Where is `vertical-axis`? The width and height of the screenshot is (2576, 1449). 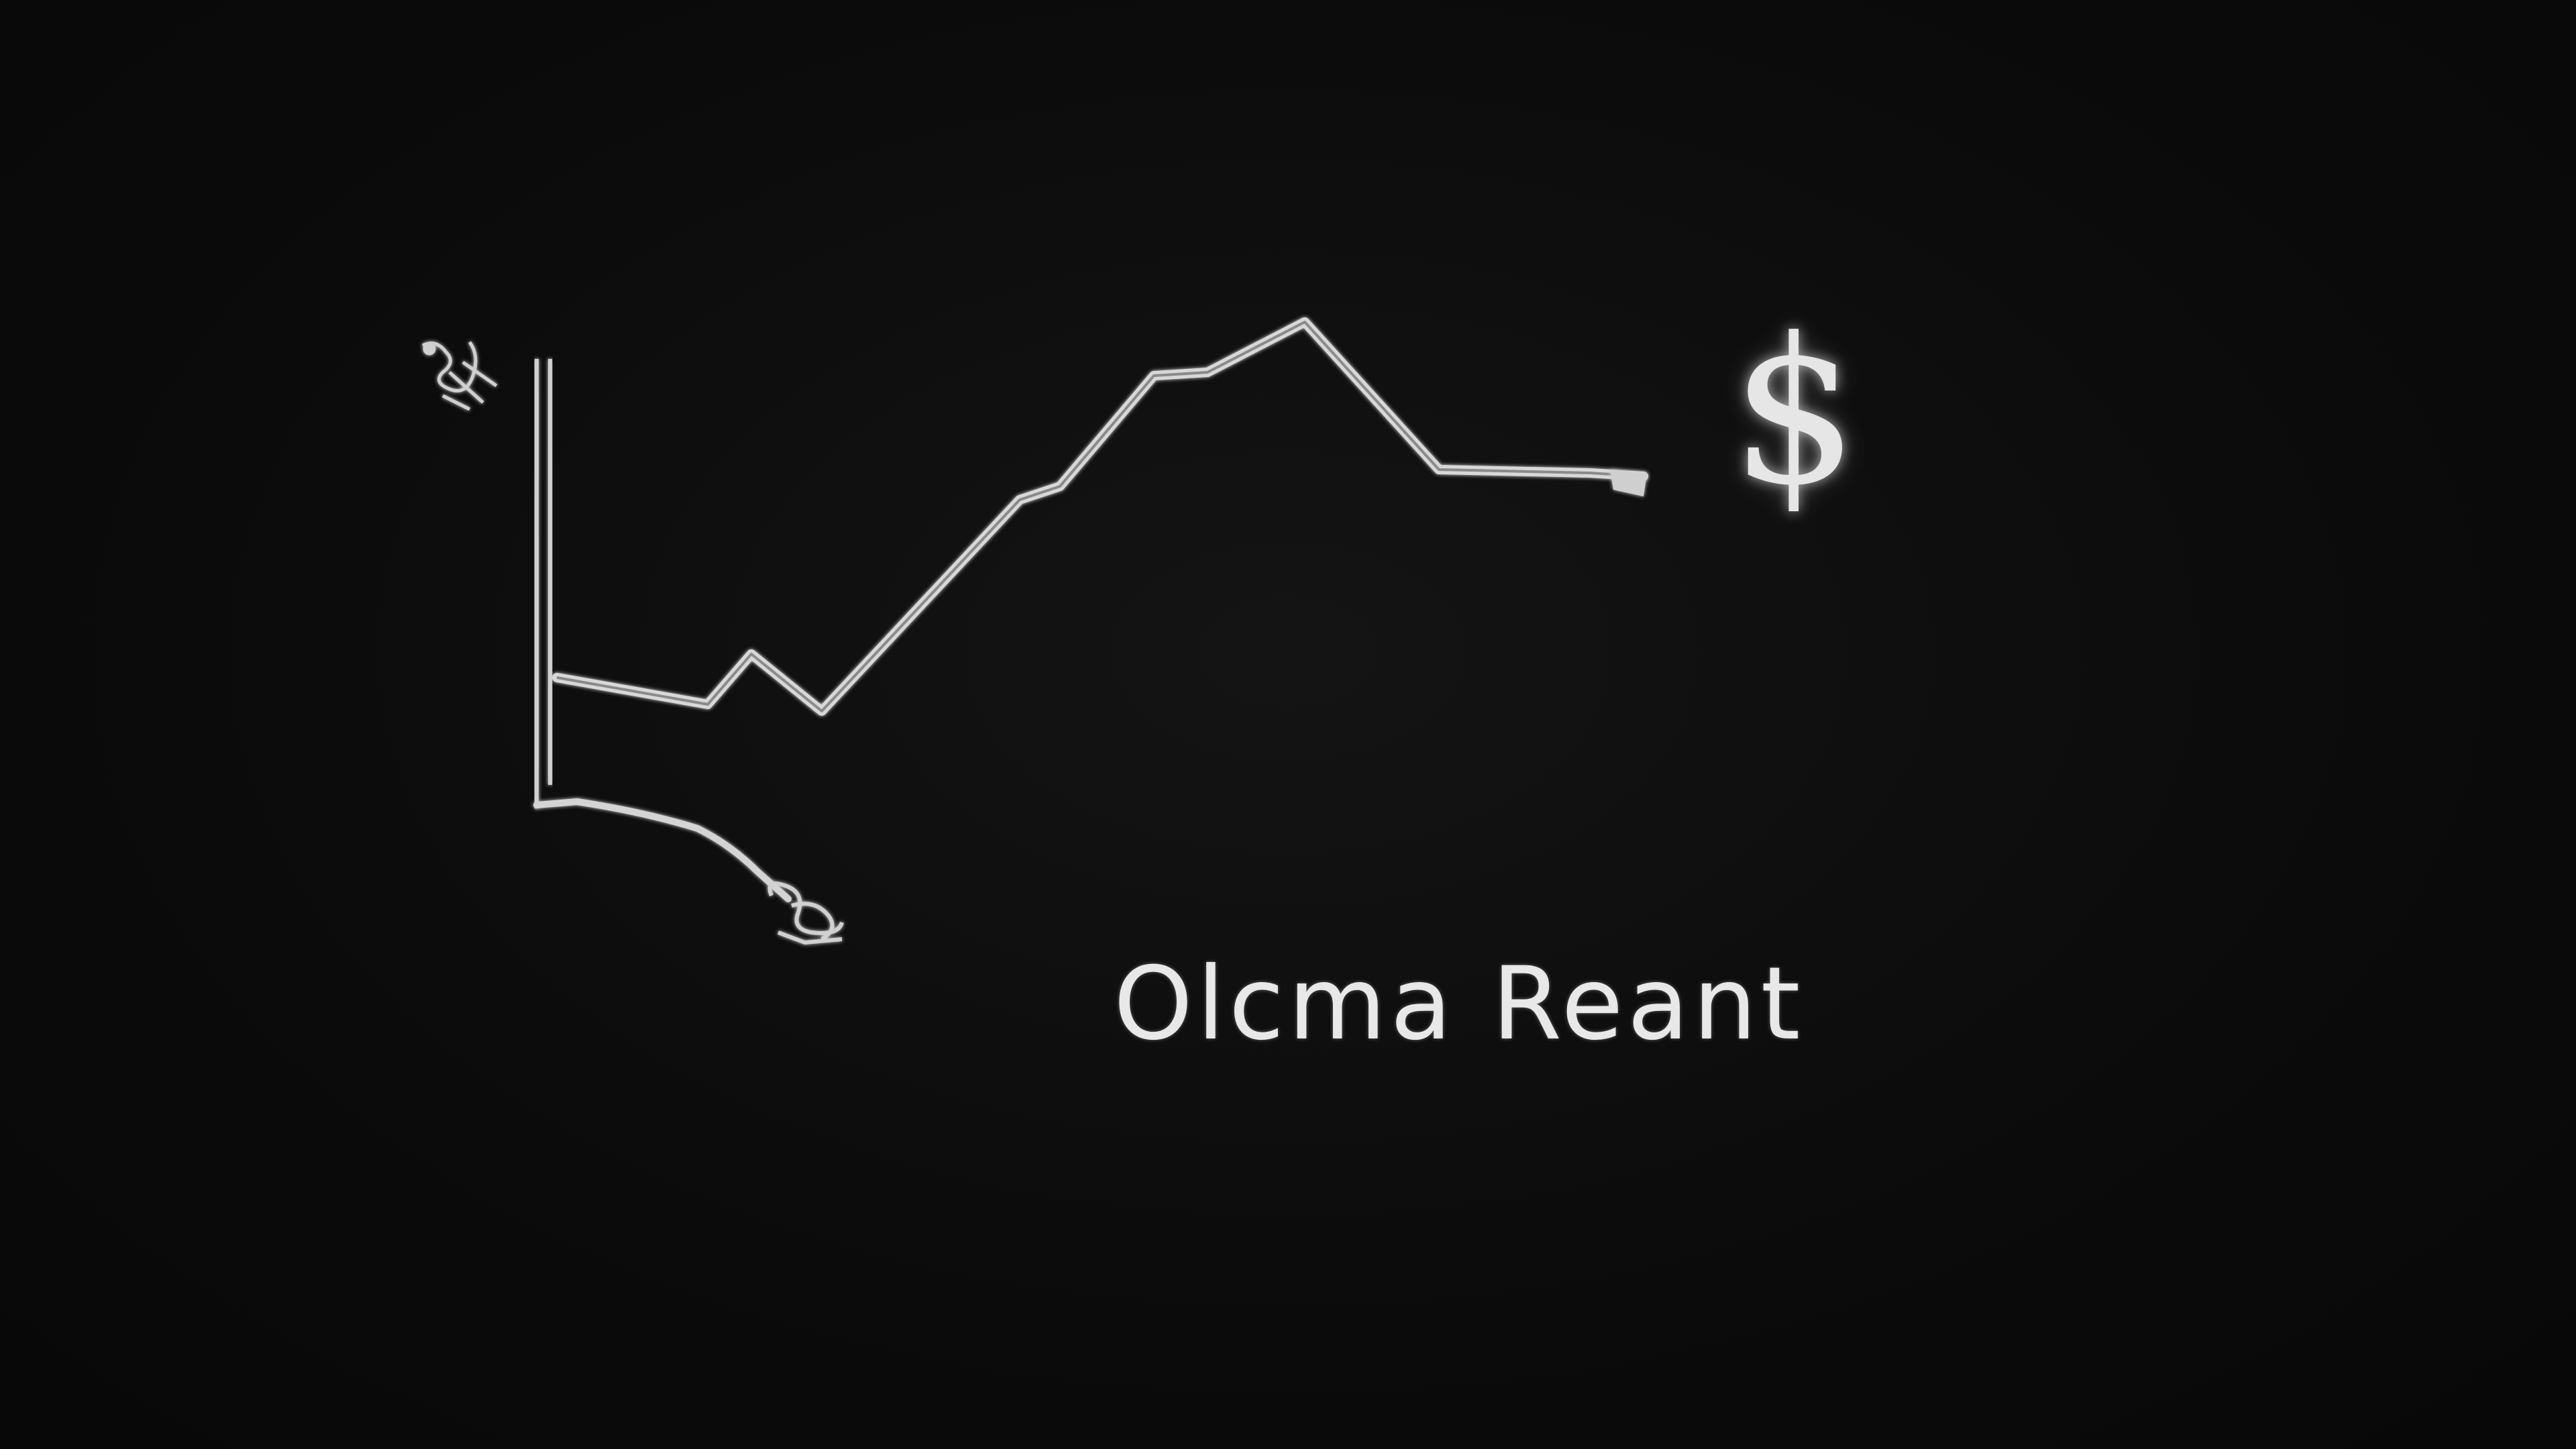 vertical-axis is located at coordinates (543, 583).